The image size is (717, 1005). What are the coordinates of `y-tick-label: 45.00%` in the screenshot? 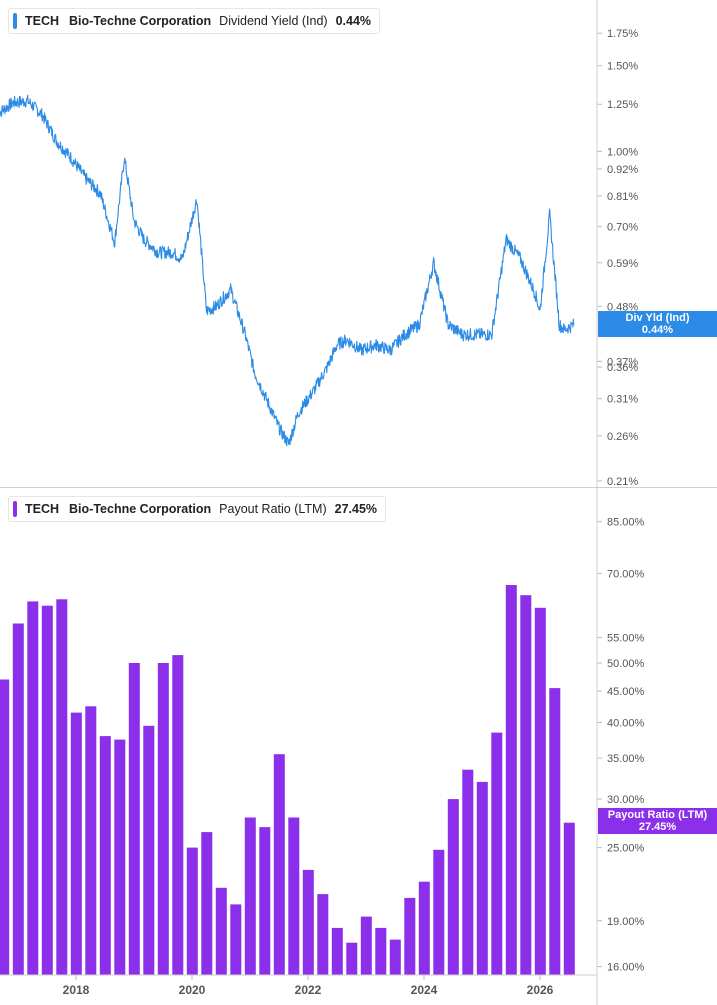 It's located at (626, 692).